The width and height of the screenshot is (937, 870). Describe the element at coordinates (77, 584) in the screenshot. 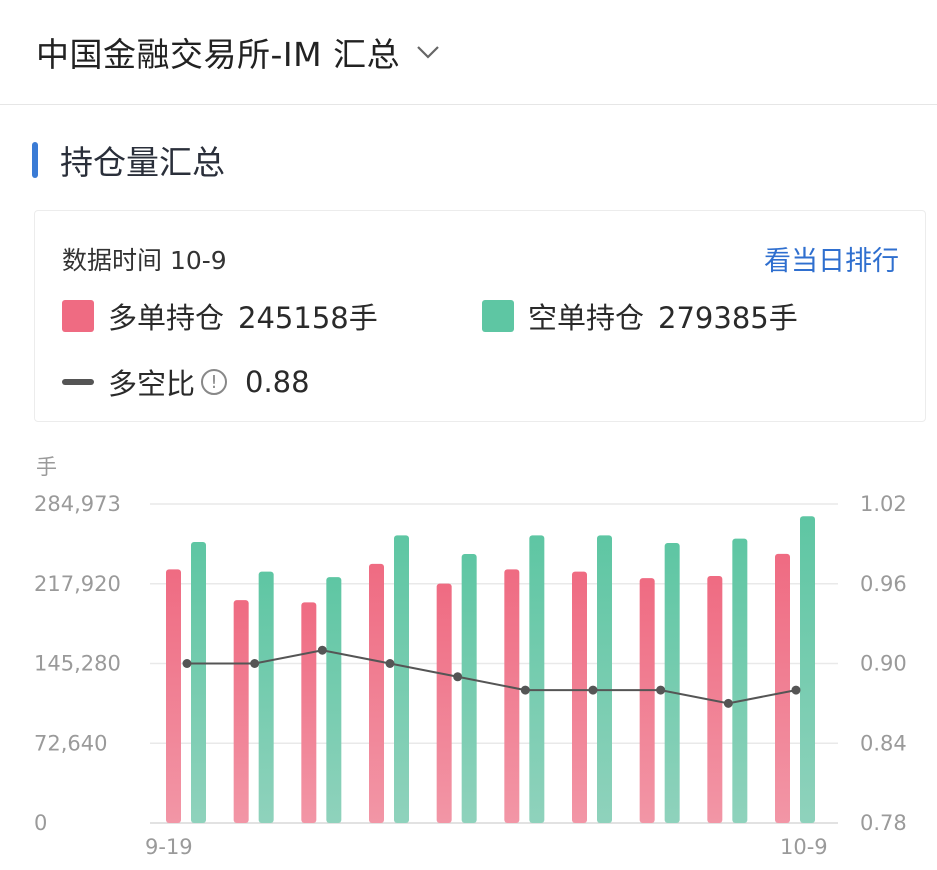

I see `y-left-tick-label: 217,920` at that location.